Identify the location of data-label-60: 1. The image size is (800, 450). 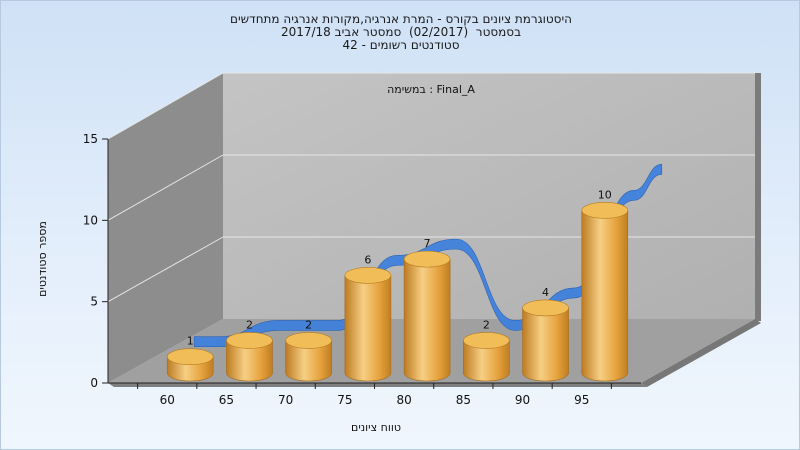
(190, 341).